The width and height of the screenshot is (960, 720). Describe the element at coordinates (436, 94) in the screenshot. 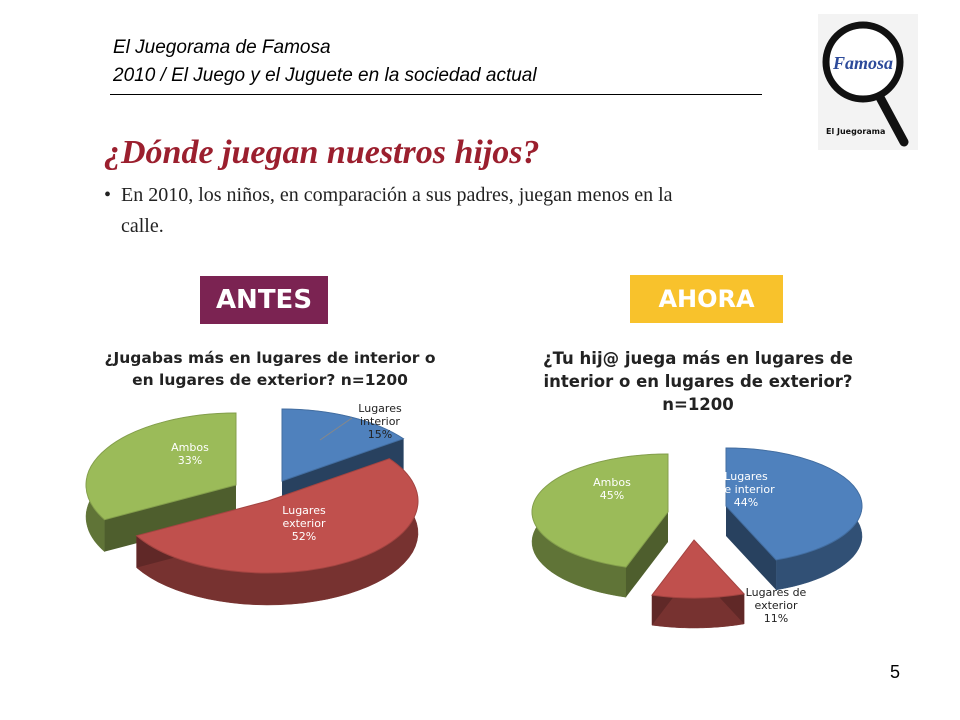

I see `header-divider` at that location.